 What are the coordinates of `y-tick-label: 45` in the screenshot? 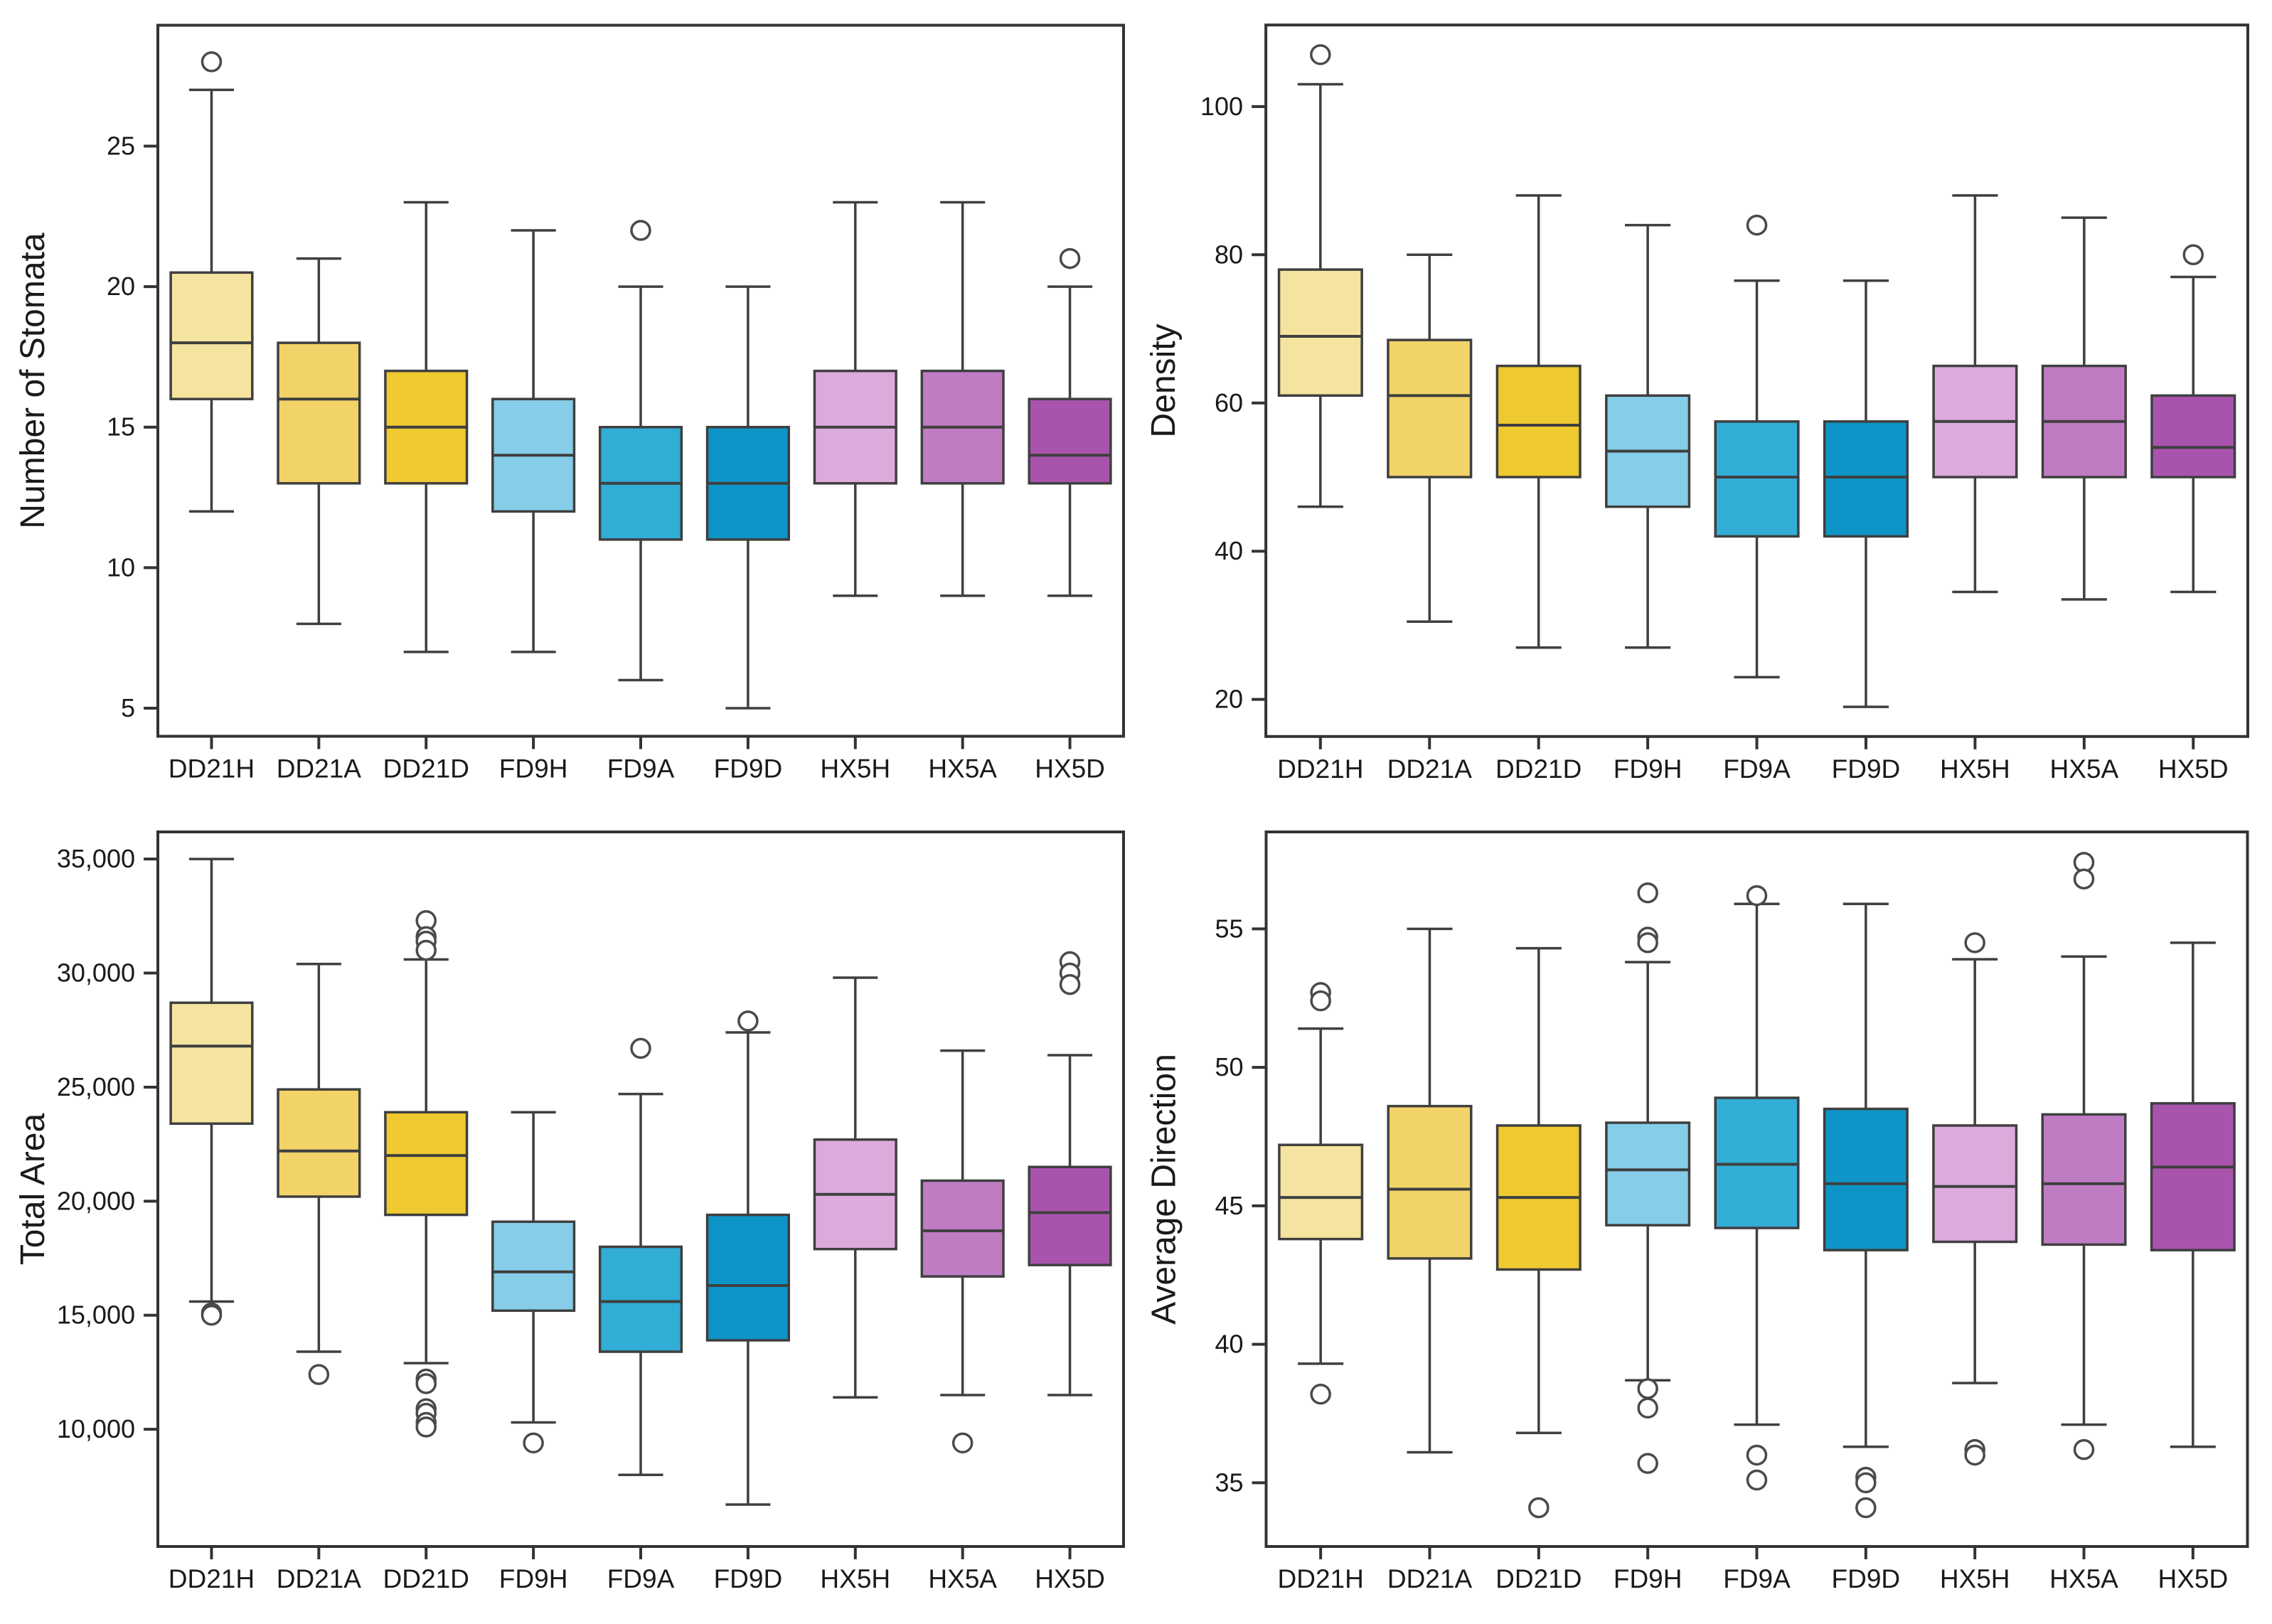 It's located at (1229, 1205).